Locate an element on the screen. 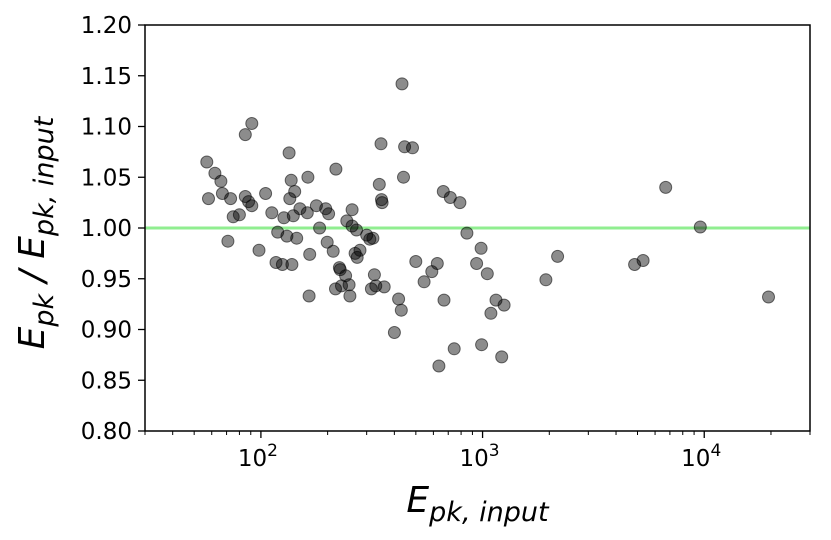  x-tick-label: 10⁴ is located at coordinates (701, 456).